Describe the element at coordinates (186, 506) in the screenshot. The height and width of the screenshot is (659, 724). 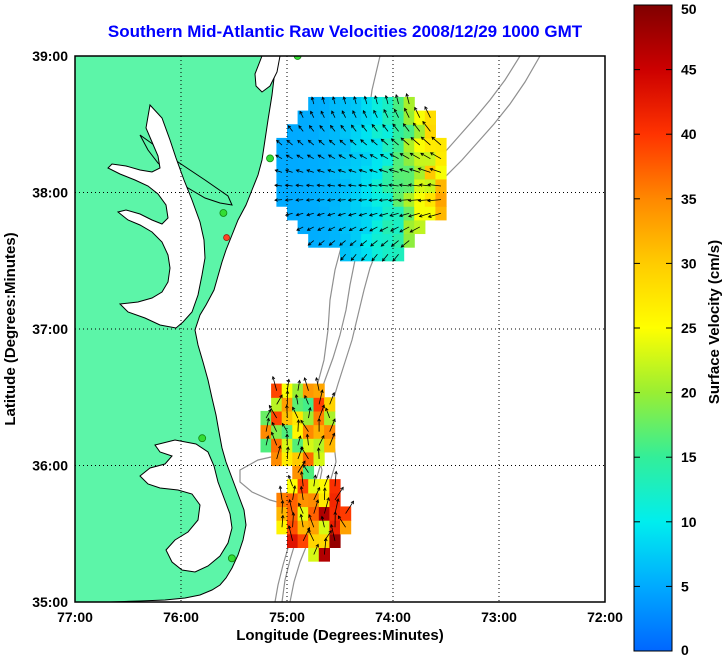
I see `pamlico-sound` at that location.